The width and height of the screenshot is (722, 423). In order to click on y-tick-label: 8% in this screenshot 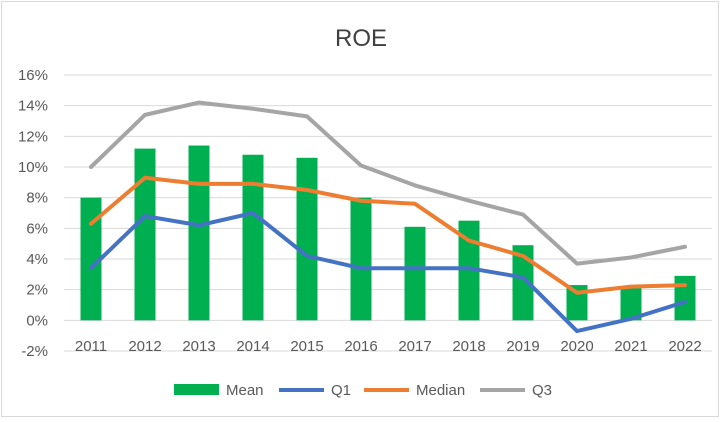, I will do `click(37, 198)`.